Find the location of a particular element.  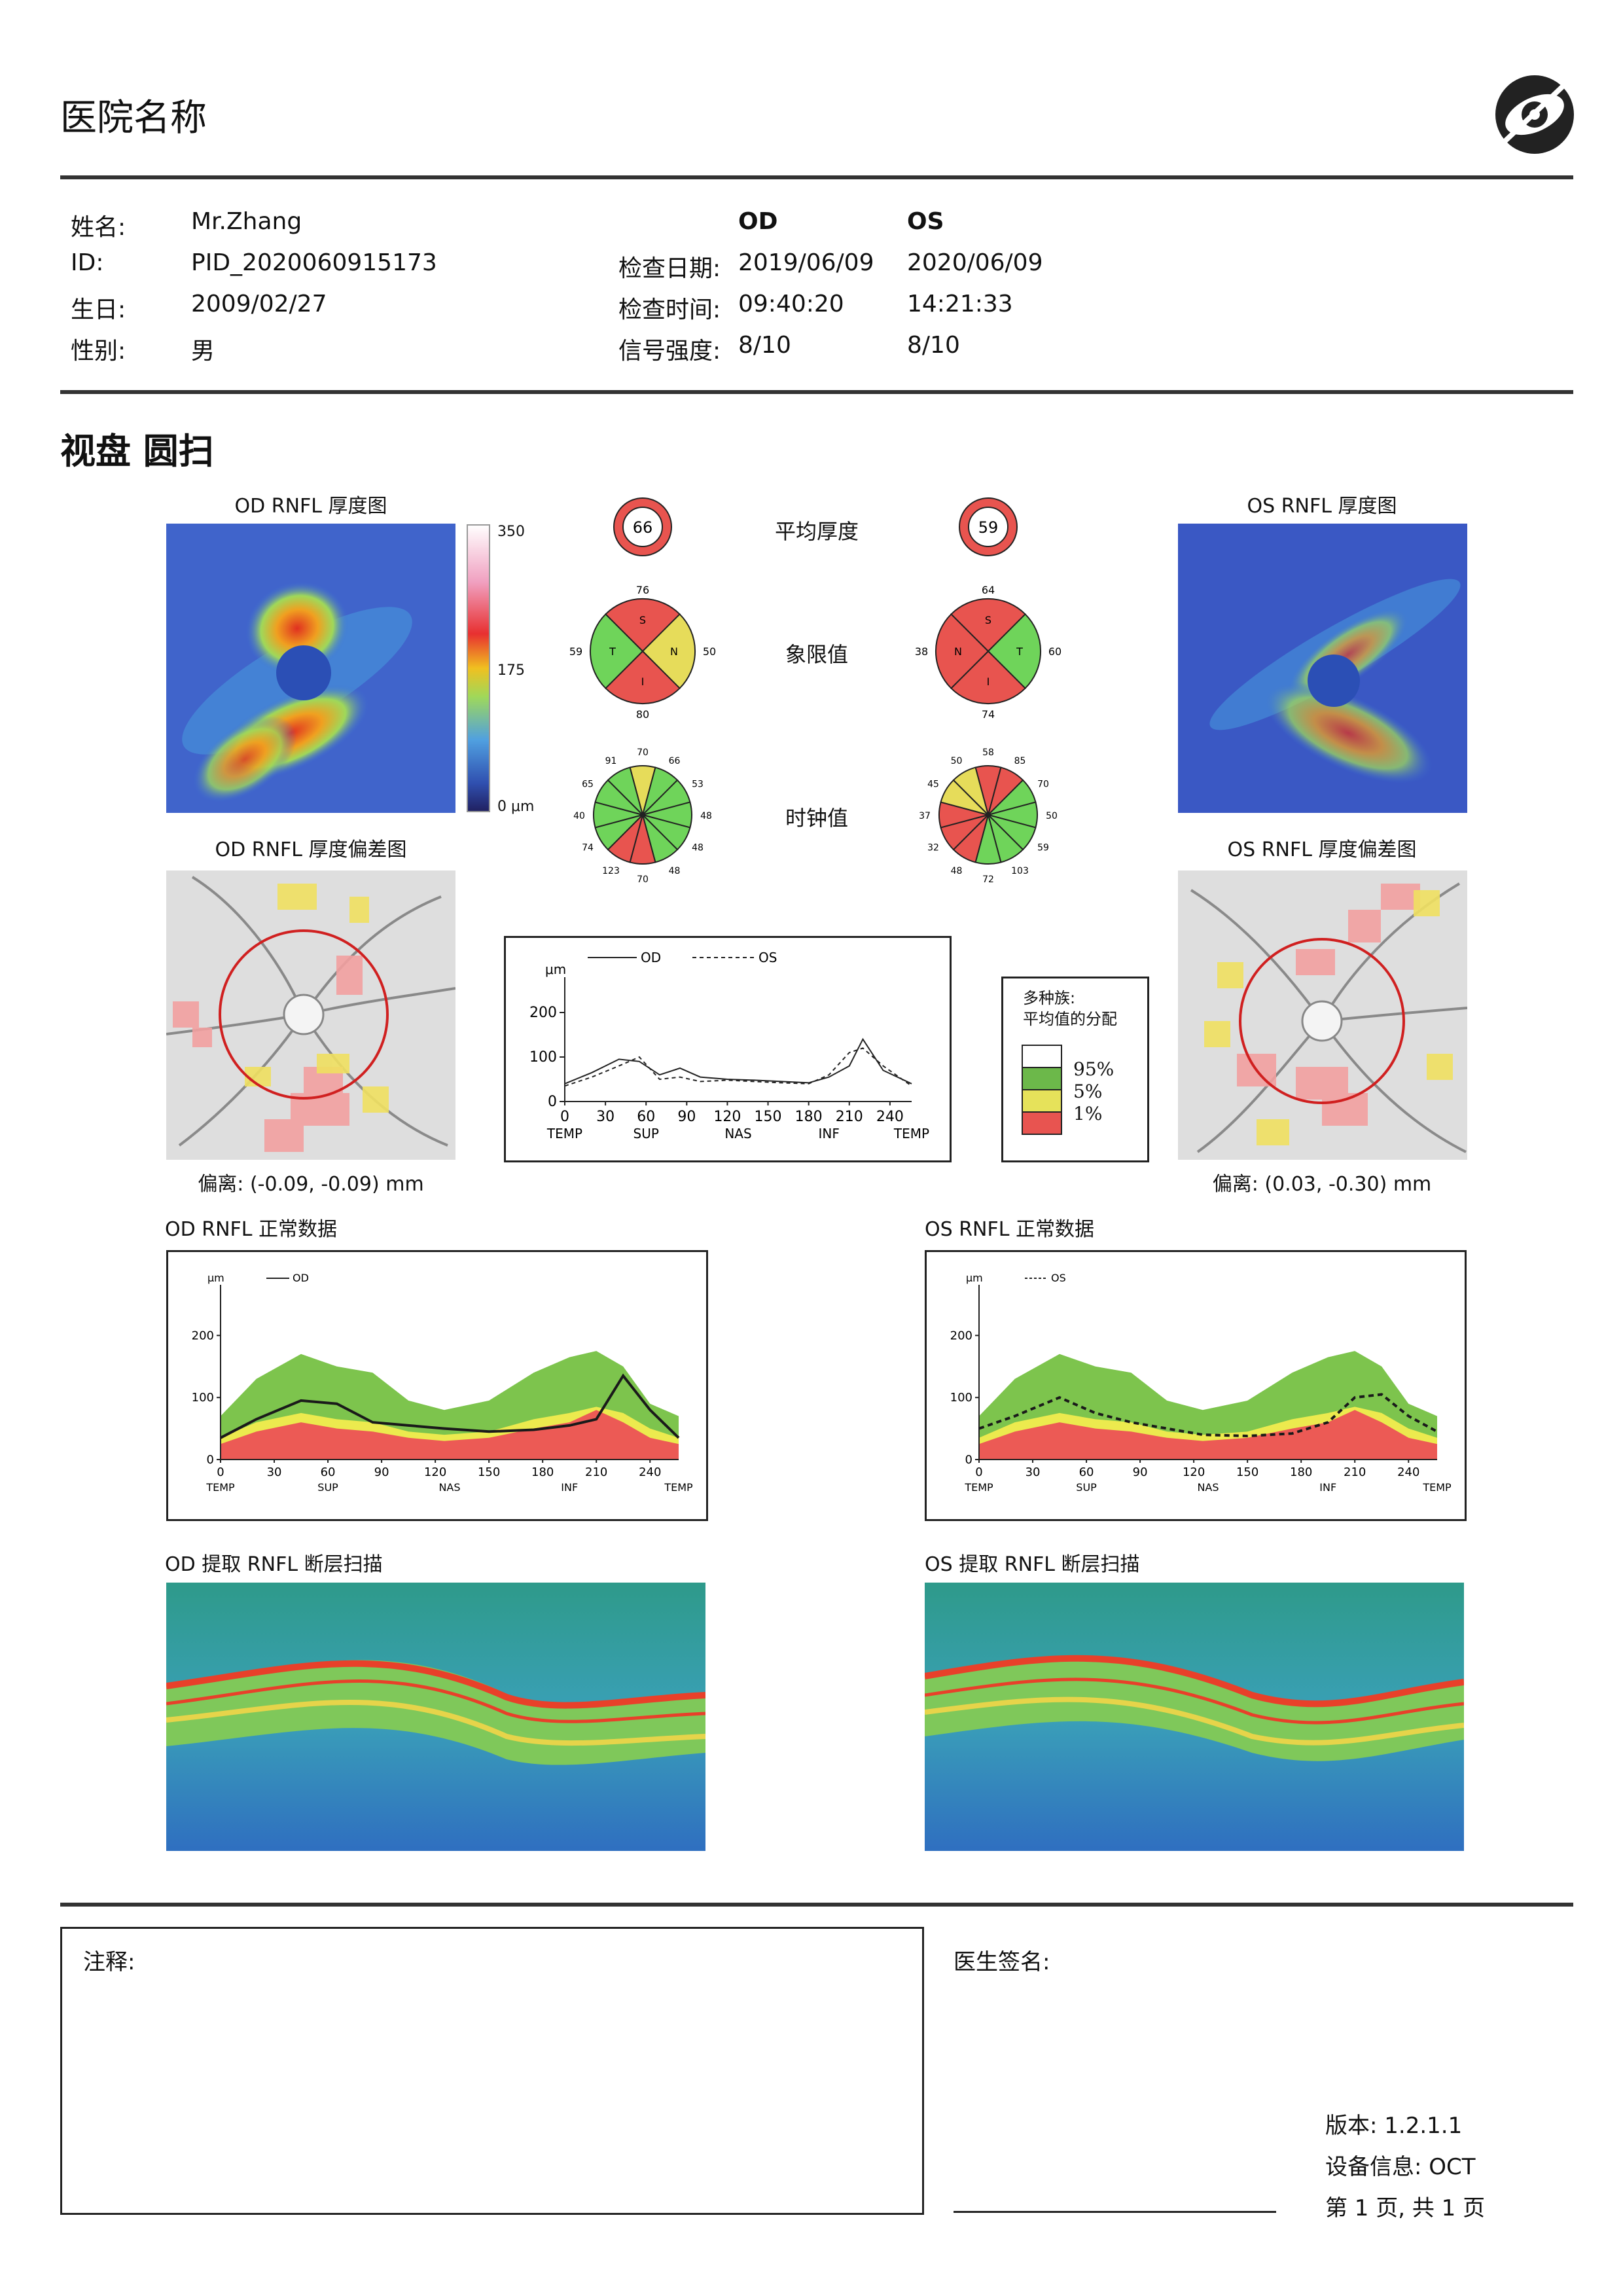

thickness-color-scale is located at coordinates (479, 668).